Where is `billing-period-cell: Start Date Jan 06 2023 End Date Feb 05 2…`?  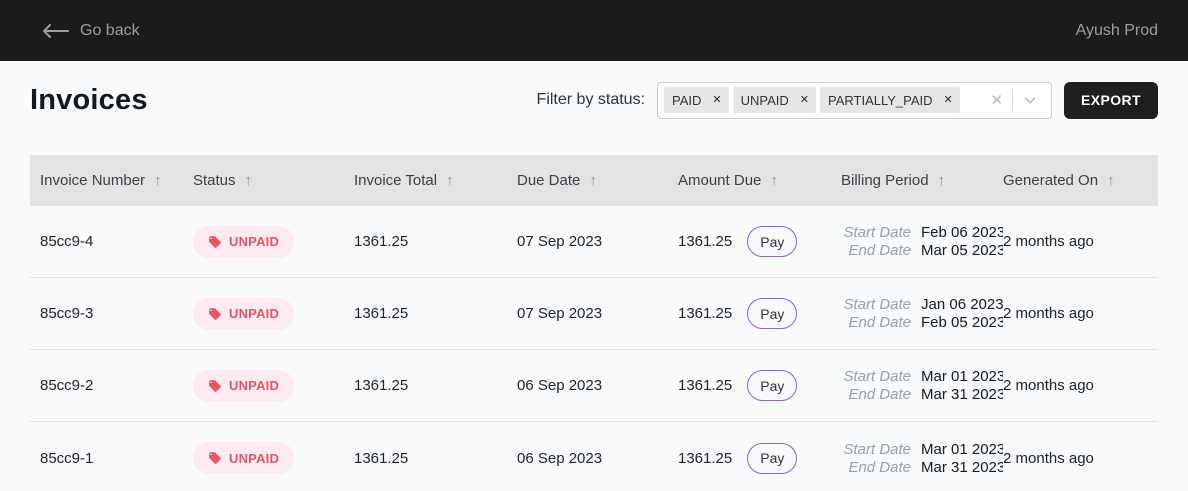 billing-period-cell: Start Date Jan 06 2023 End Date Feb 05 2… is located at coordinates (922, 313).